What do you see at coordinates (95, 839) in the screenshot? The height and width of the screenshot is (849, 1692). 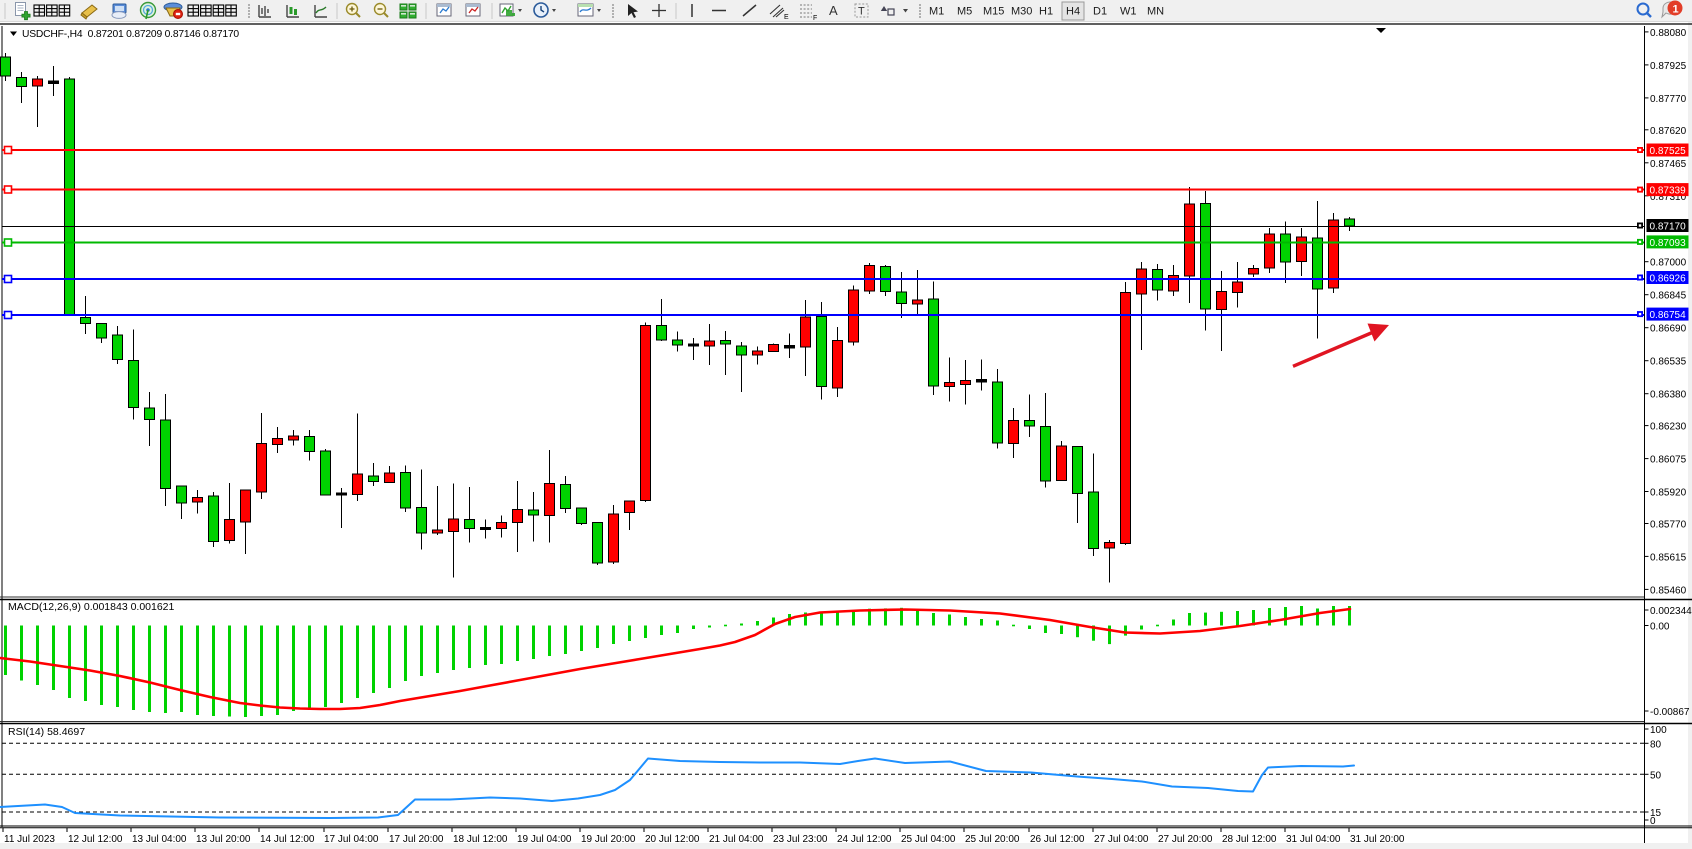 I see `svg-text: 12 Jul 12:00` at bounding box center [95, 839].